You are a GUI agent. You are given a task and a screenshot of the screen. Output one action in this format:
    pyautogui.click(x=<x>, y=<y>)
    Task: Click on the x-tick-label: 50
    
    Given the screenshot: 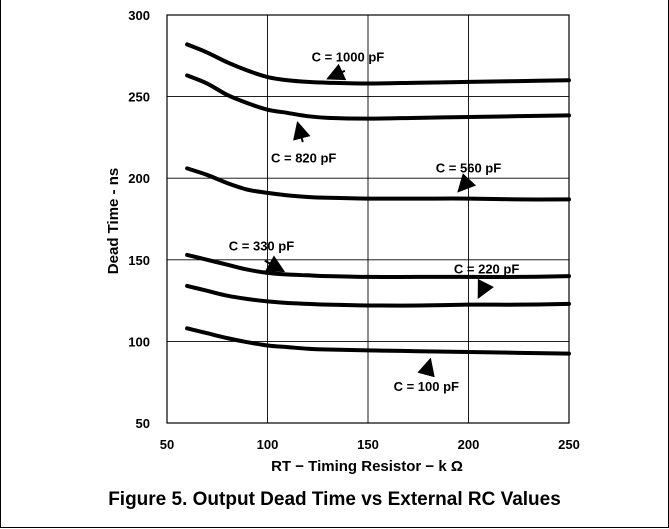 What is the action you would take?
    pyautogui.click(x=167, y=444)
    